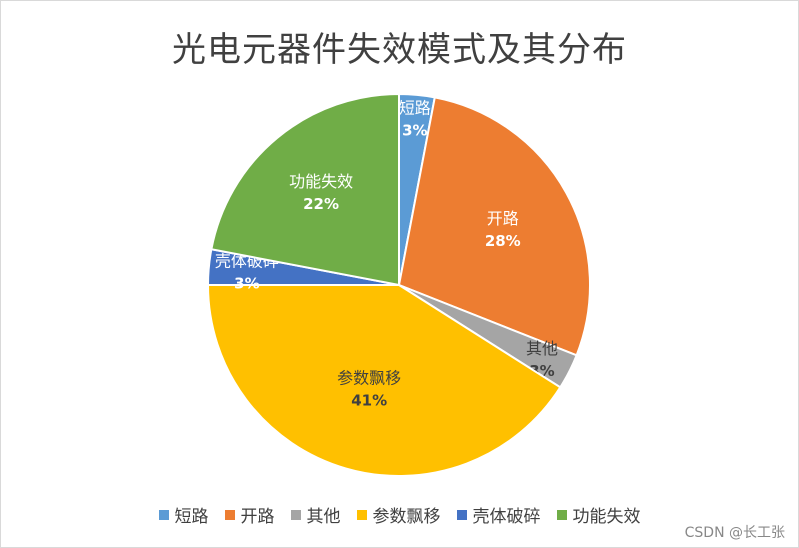 This screenshot has width=799, height=548. I want to click on slice-category-label: 短路, so click(415, 108).